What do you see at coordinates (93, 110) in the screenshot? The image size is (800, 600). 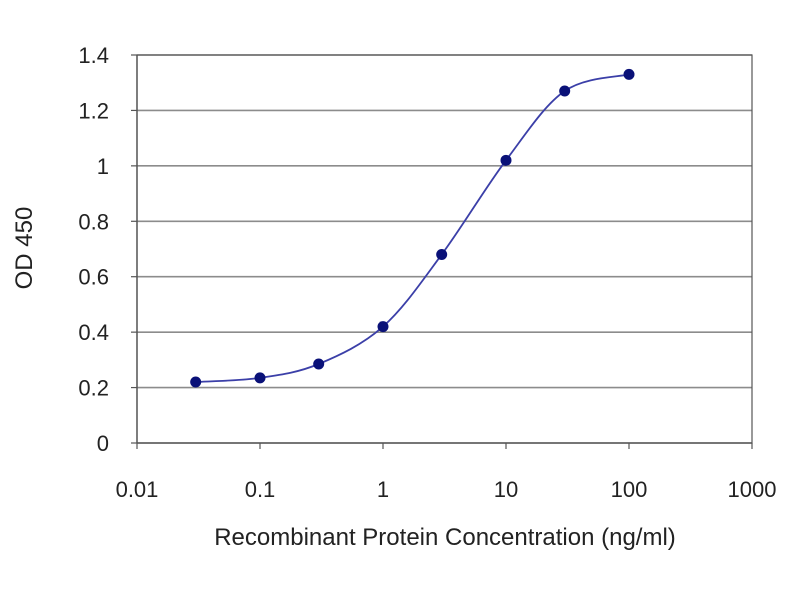 I see `y-tick-label: 1.2` at bounding box center [93, 110].